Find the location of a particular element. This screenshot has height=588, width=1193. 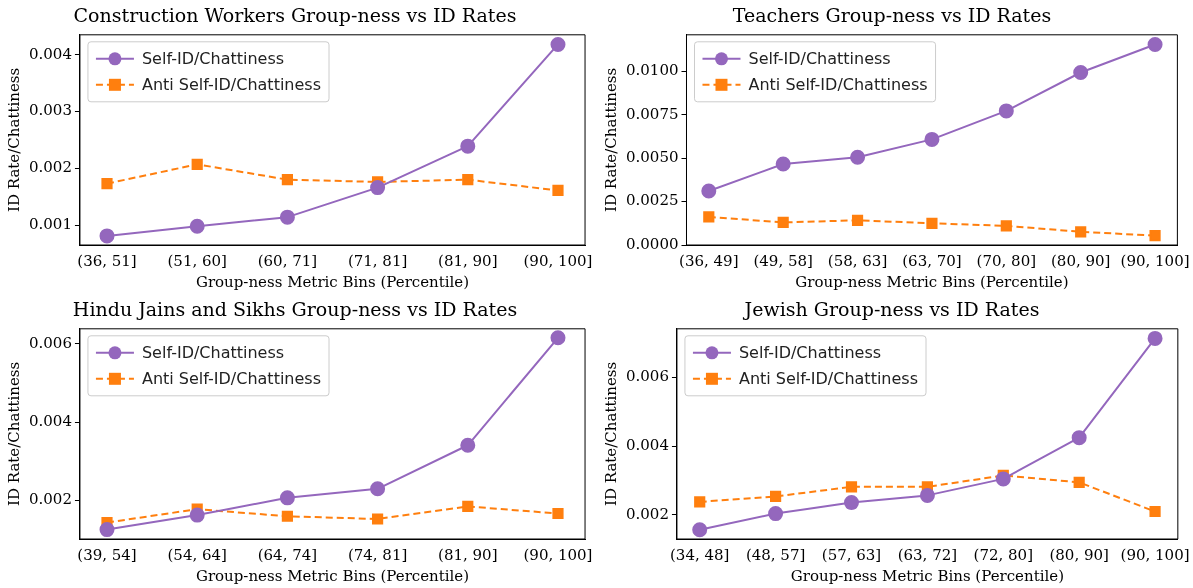

x-tick-label: (39, 54] is located at coordinates (107, 554).